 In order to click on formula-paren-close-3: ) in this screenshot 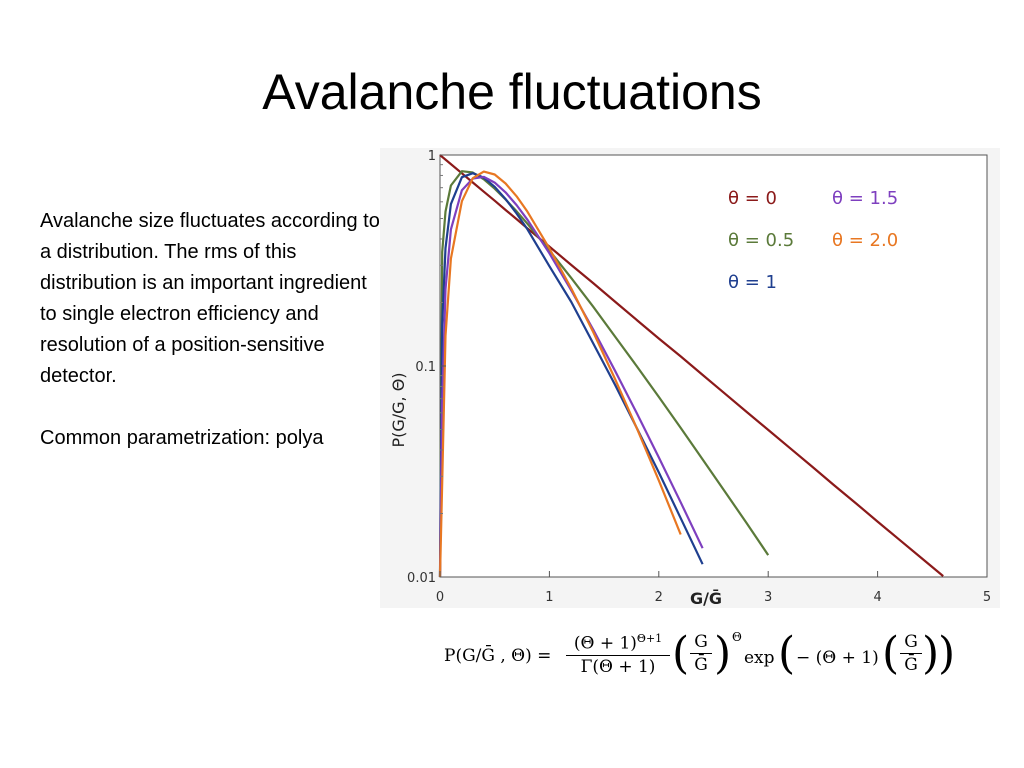, I will do `click(931, 653)`.